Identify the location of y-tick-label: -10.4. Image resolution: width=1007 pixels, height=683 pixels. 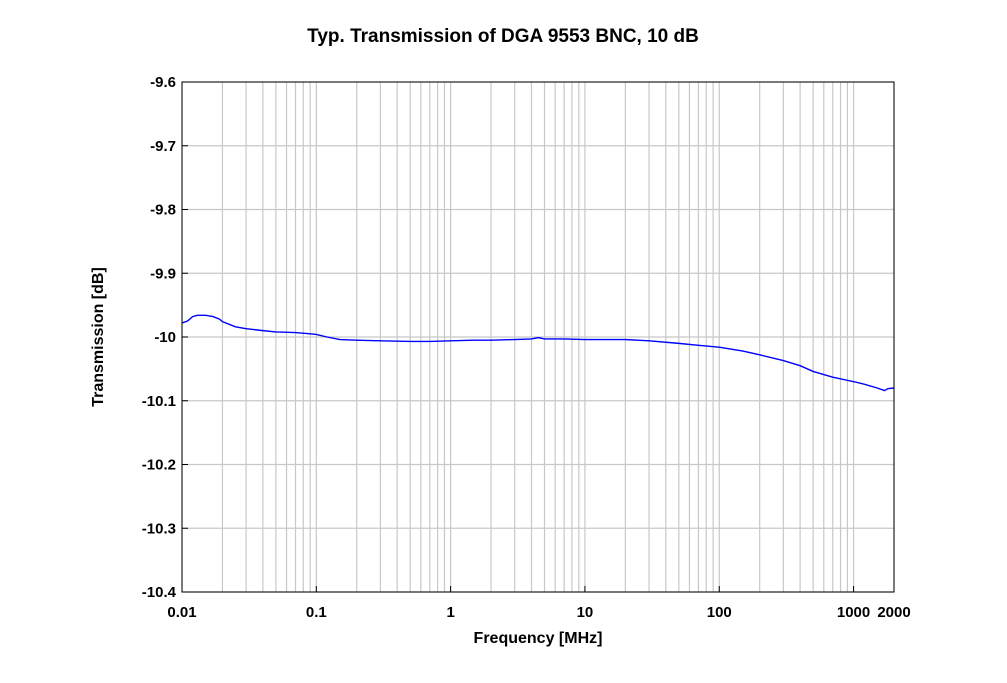
(159, 592).